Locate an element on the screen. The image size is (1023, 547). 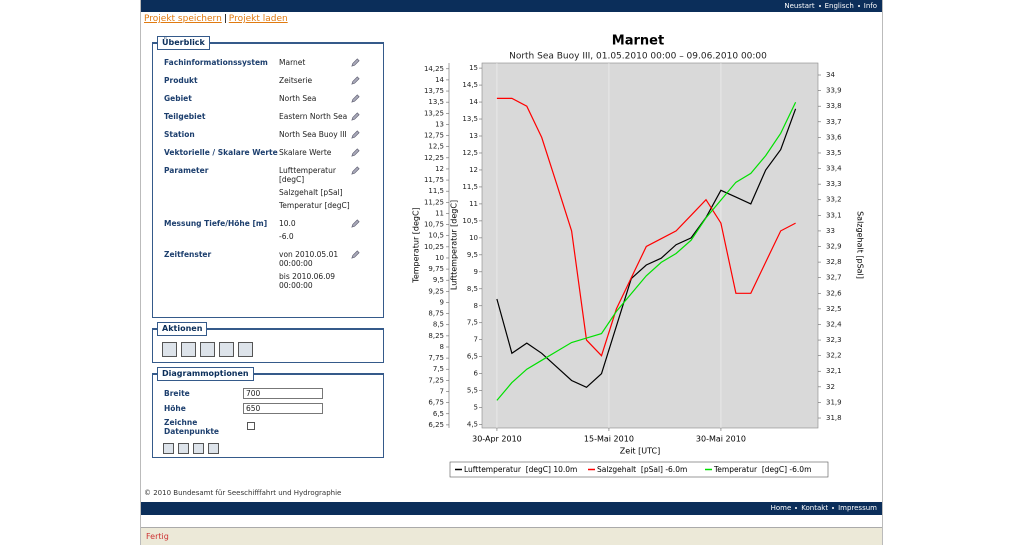
y3-tick-label: 12,5 is located at coordinates (436, 147).